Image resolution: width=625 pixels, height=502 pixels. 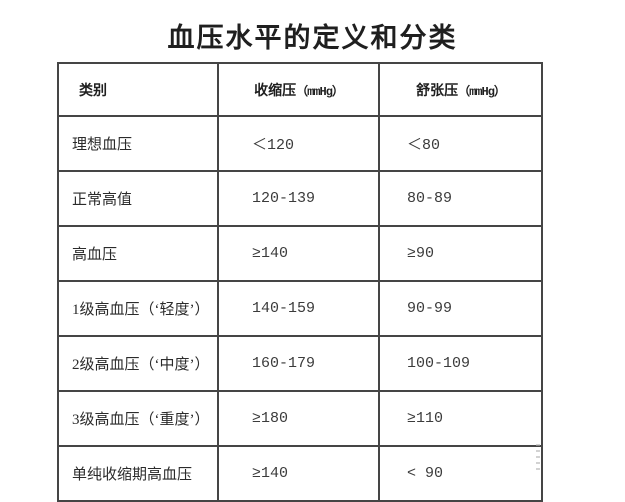 What do you see at coordinates (138, 253) in the screenshot?
I see `cell-category: 高血压` at bounding box center [138, 253].